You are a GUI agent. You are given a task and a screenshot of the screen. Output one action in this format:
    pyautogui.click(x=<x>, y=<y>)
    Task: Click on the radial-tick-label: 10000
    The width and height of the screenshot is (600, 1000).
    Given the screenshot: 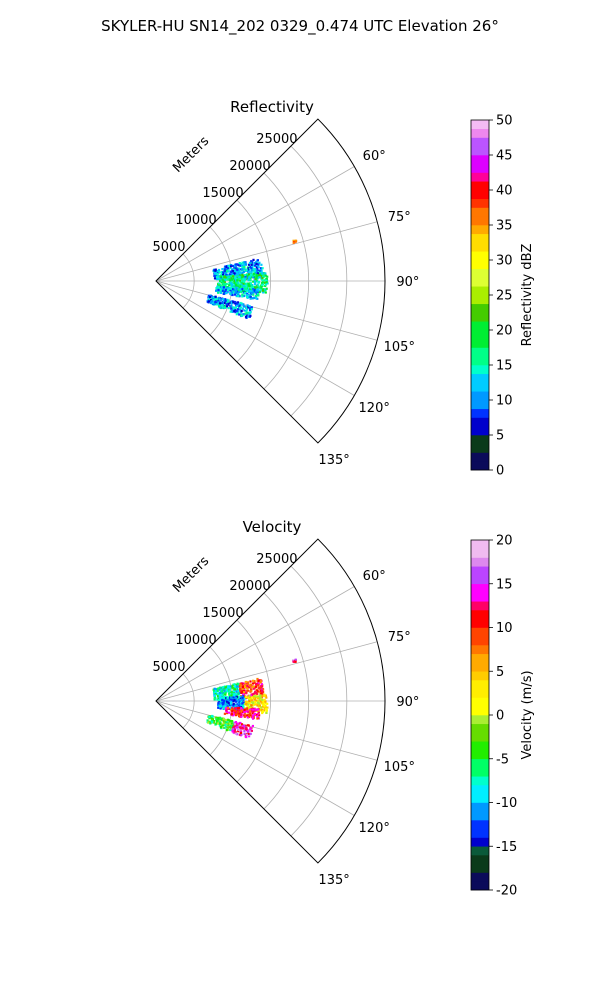 What is the action you would take?
    pyautogui.click(x=195, y=640)
    